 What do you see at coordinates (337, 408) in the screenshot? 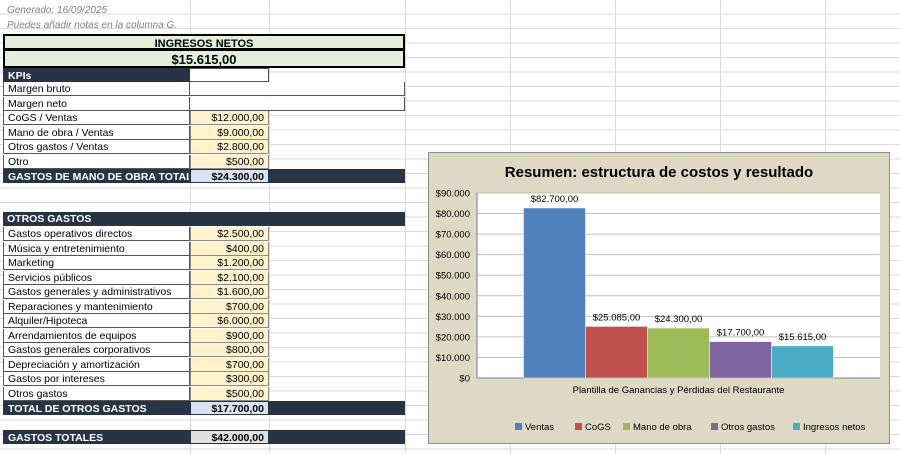
I see `other-expenses-total-fill` at bounding box center [337, 408].